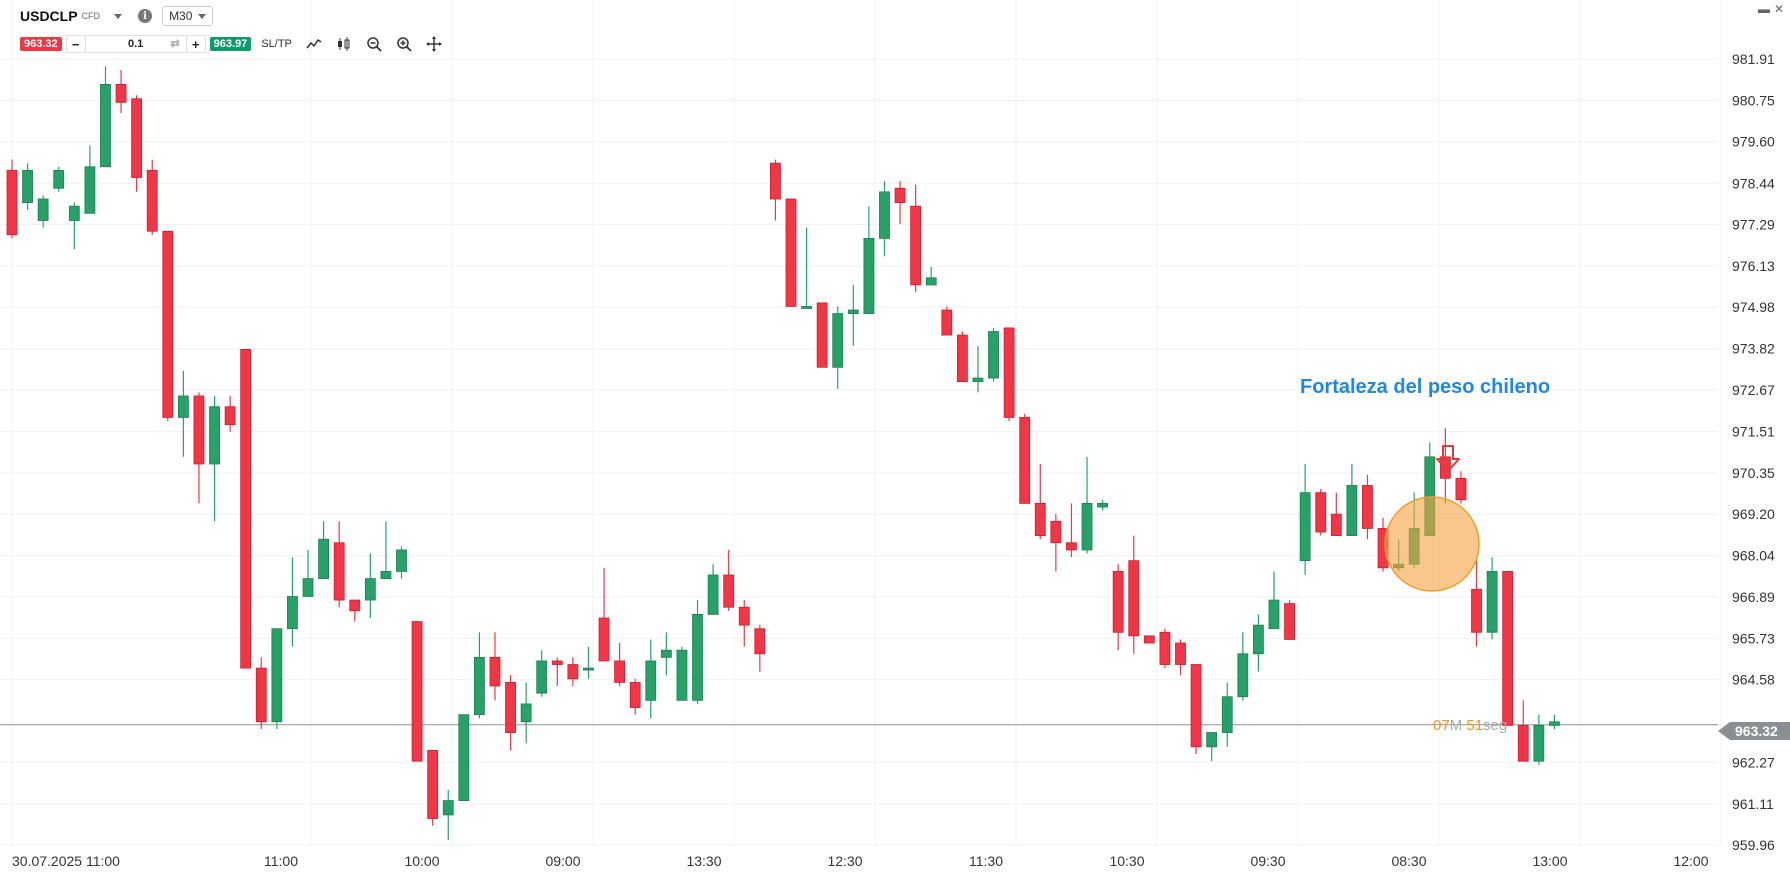 The image size is (1790, 872). Describe the element at coordinates (1778, 9) in the screenshot. I see `close-icon: ✕` at that location.